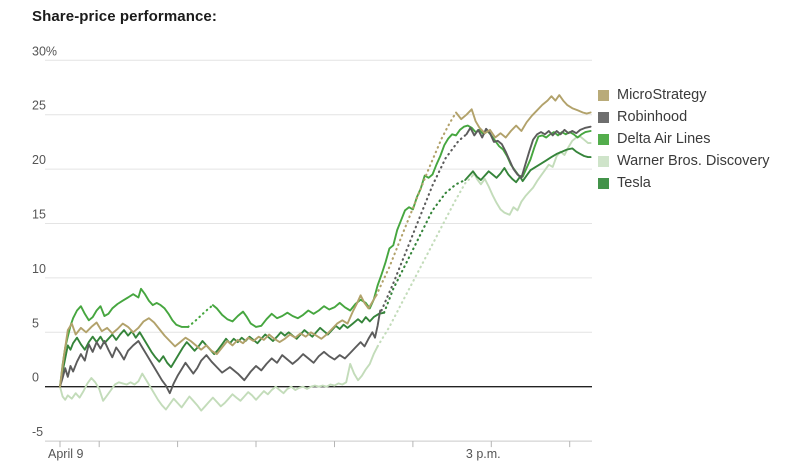 The image size is (800, 471). What do you see at coordinates (483, 454) in the screenshot?
I see `x-axis-label: 3 p.m.` at bounding box center [483, 454].